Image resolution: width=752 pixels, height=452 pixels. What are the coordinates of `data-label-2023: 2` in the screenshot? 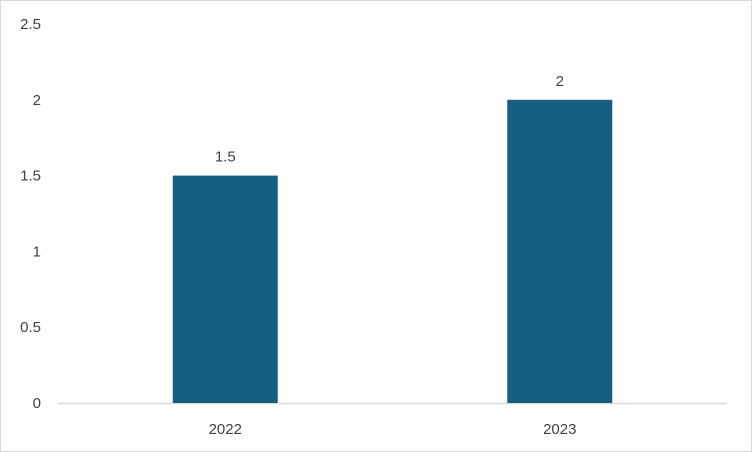 It's located at (560, 81).